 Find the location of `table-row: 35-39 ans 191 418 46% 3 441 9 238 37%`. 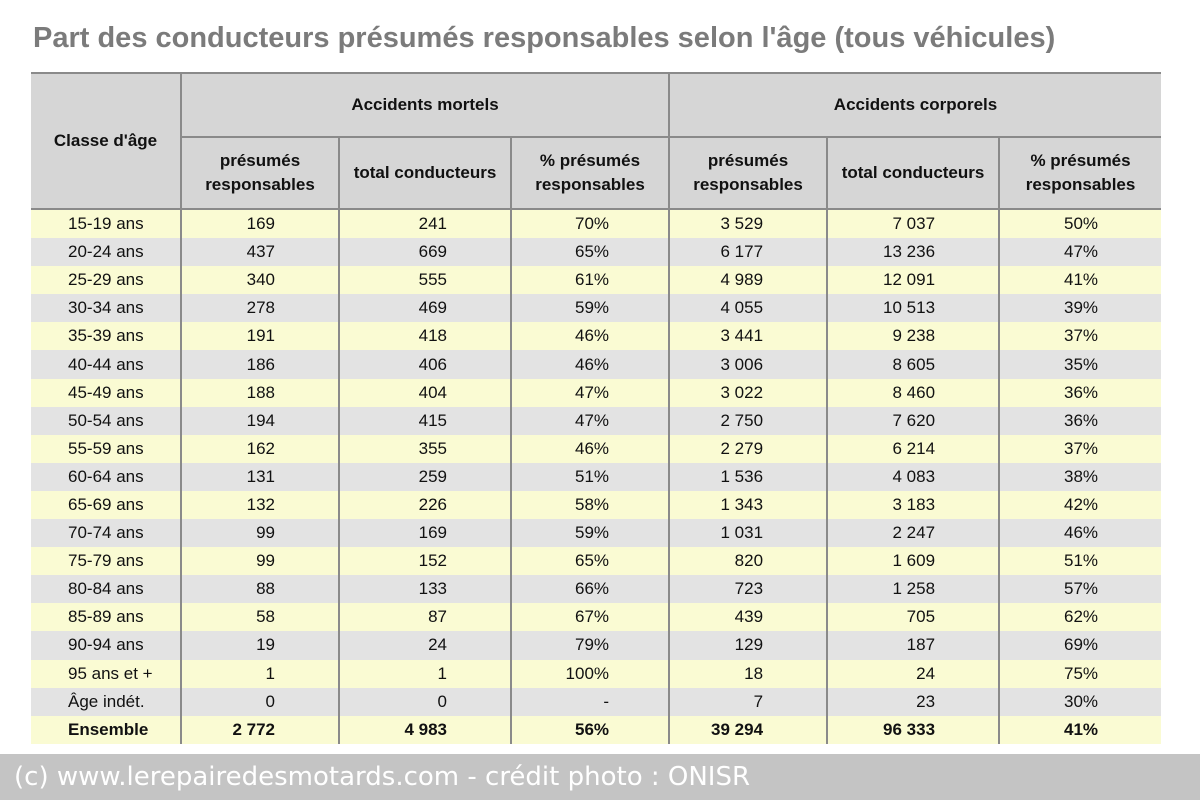

table-row: 35-39 ans 191 418 46% 3 441 9 238 37% is located at coordinates (596, 336).